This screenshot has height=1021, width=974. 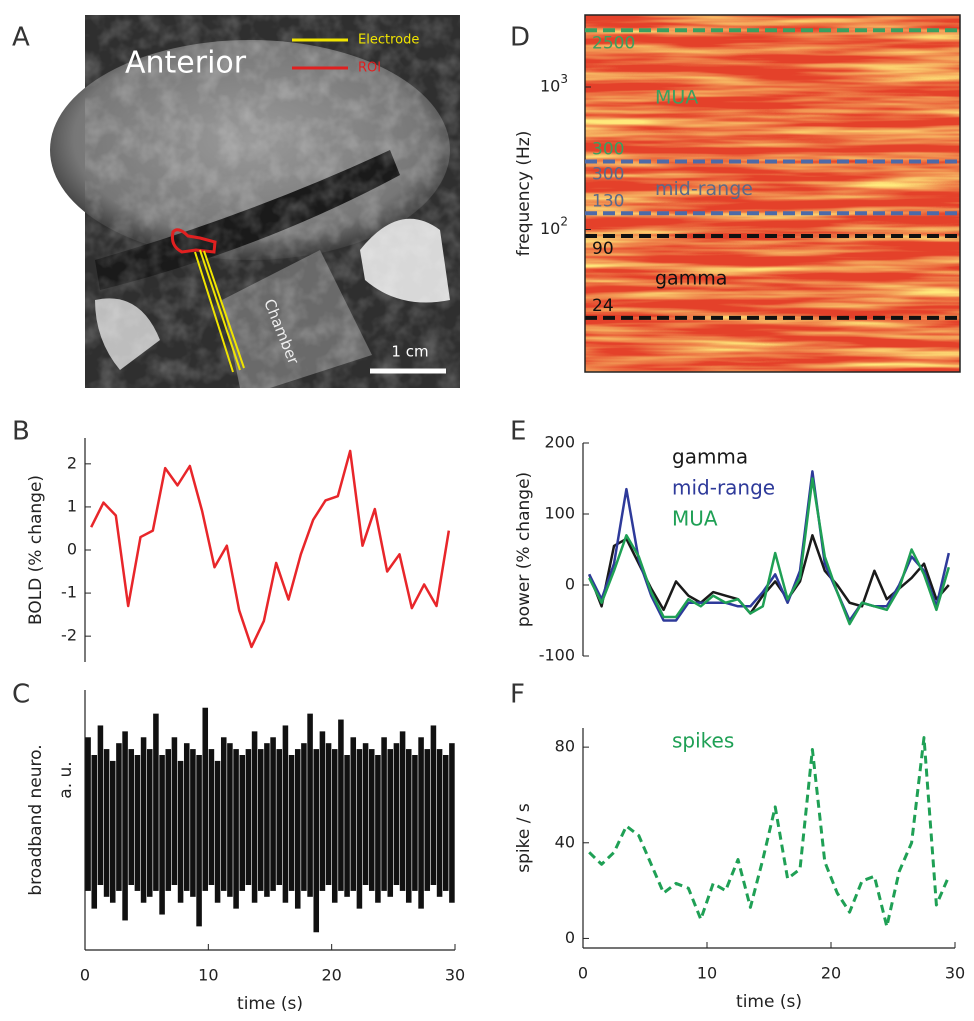 I want to click on y-tick-label: 100, so click(x=559, y=513).